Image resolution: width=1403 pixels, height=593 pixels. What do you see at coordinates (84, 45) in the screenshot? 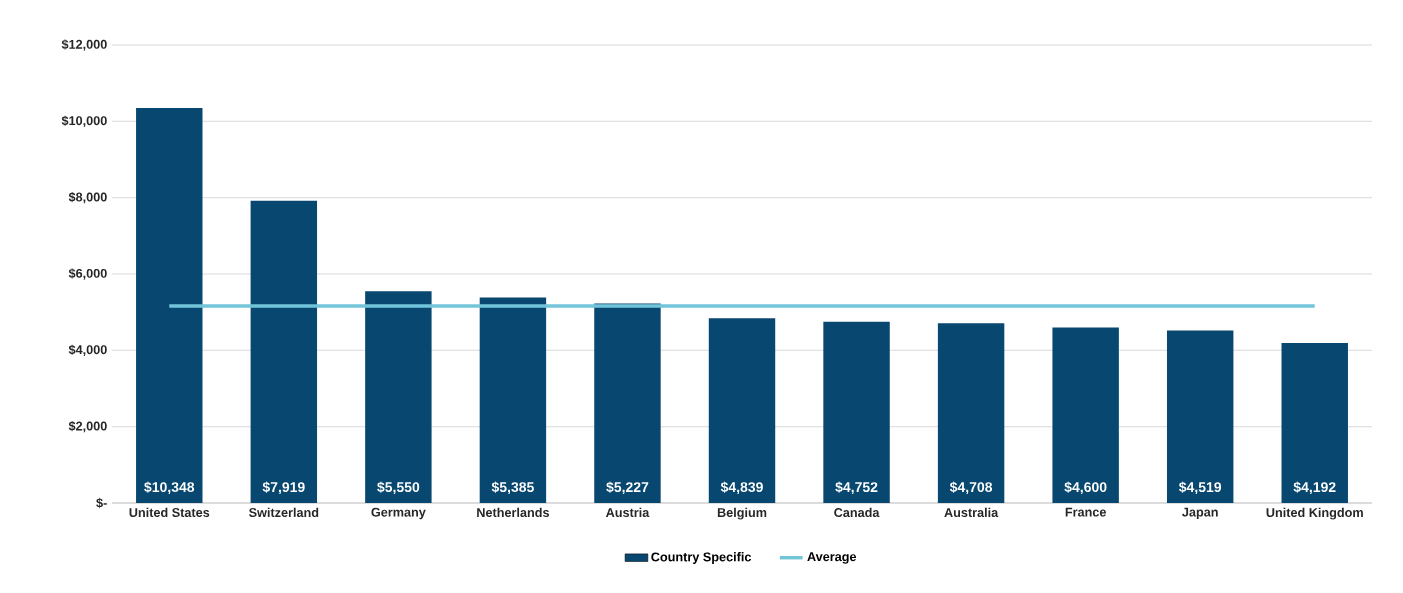
I see `y-tick-label: $12,000` at bounding box center [84, 45].